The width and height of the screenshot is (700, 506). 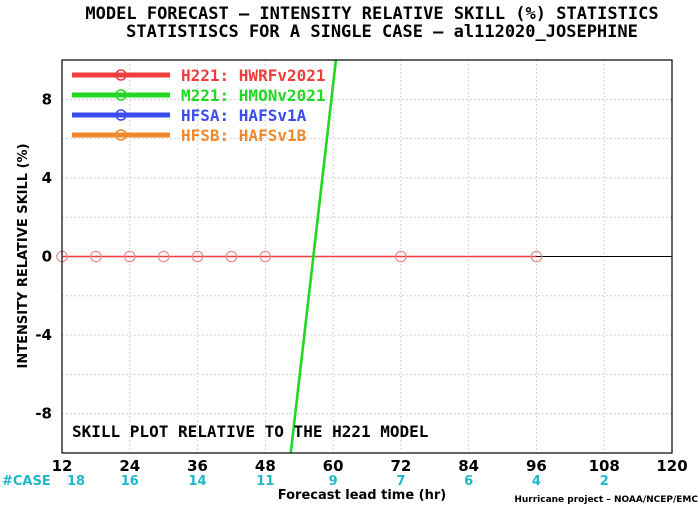 I want to click on y-tick-label: -8, so click(x=43, y=414).